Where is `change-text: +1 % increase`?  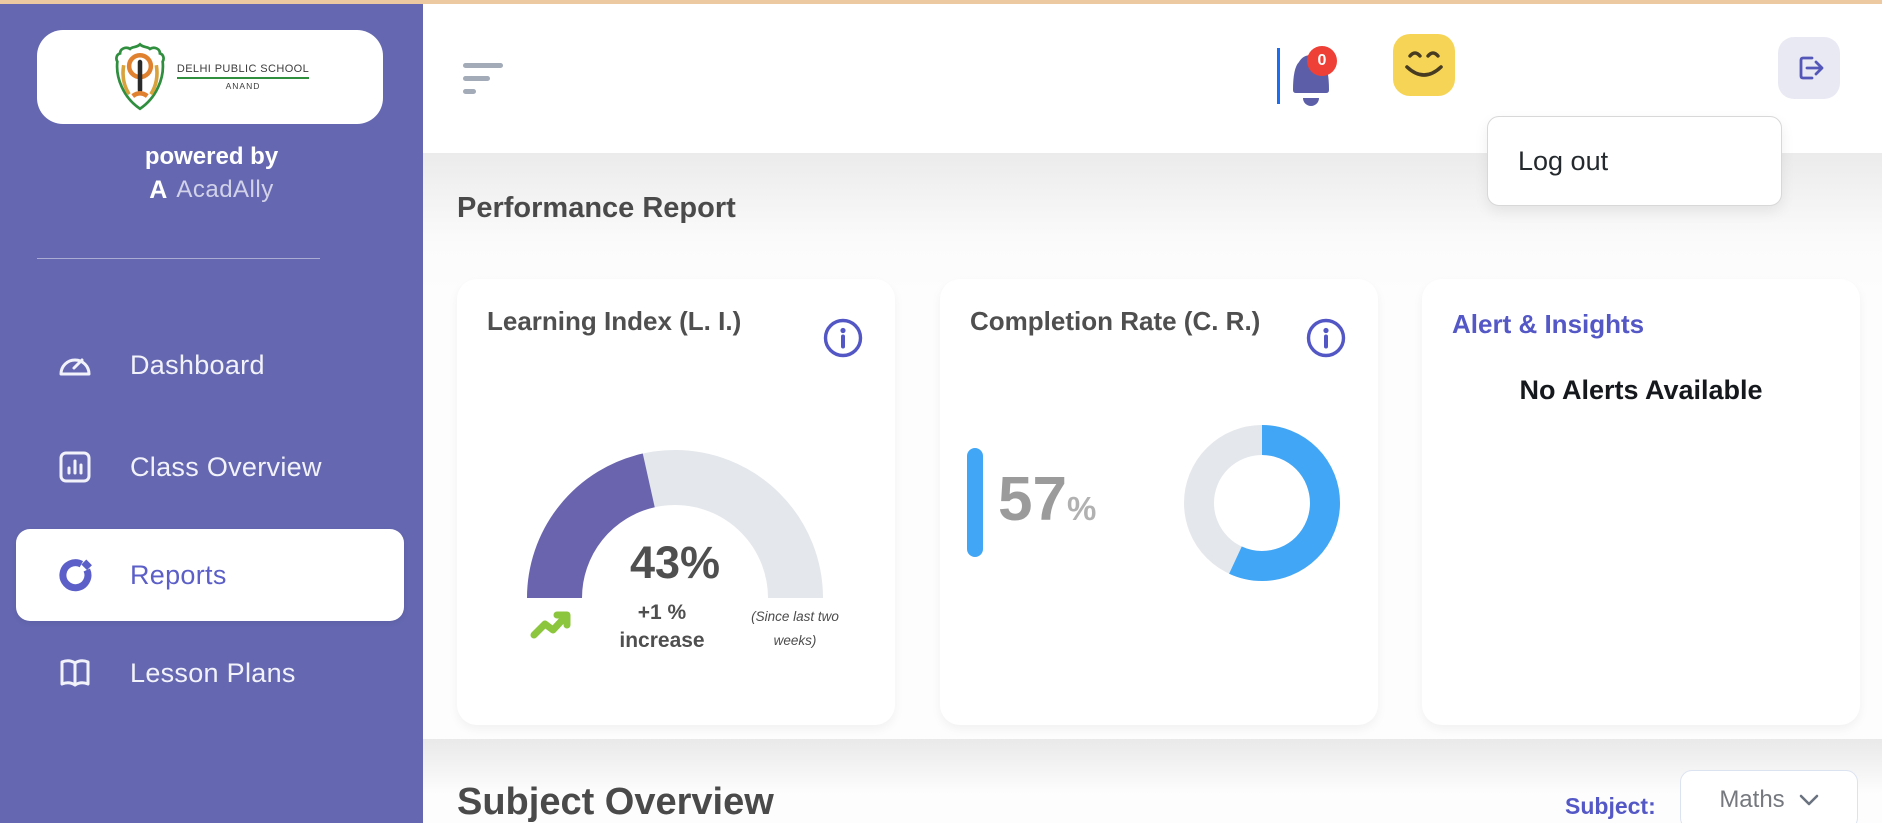 change-text: +1 % increase is located at coordinates (662, 626).